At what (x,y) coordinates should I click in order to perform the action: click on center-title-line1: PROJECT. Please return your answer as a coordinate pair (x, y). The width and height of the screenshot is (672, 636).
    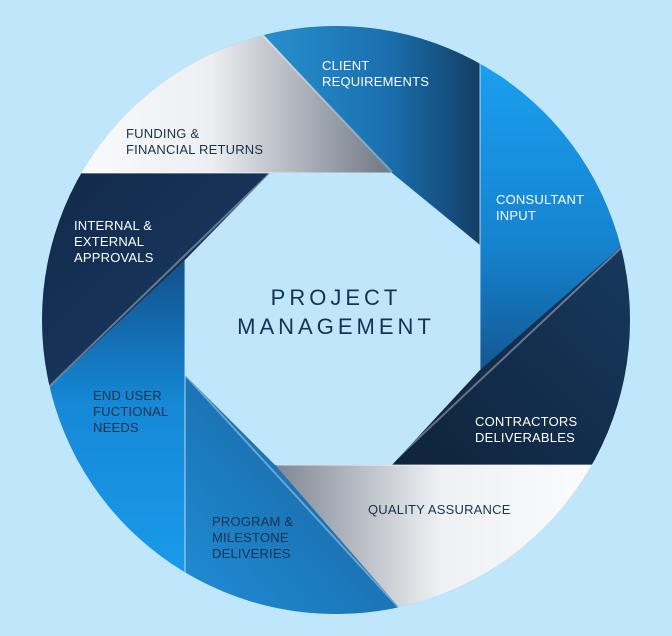
    Looking at the image, I should click on (336, 297).